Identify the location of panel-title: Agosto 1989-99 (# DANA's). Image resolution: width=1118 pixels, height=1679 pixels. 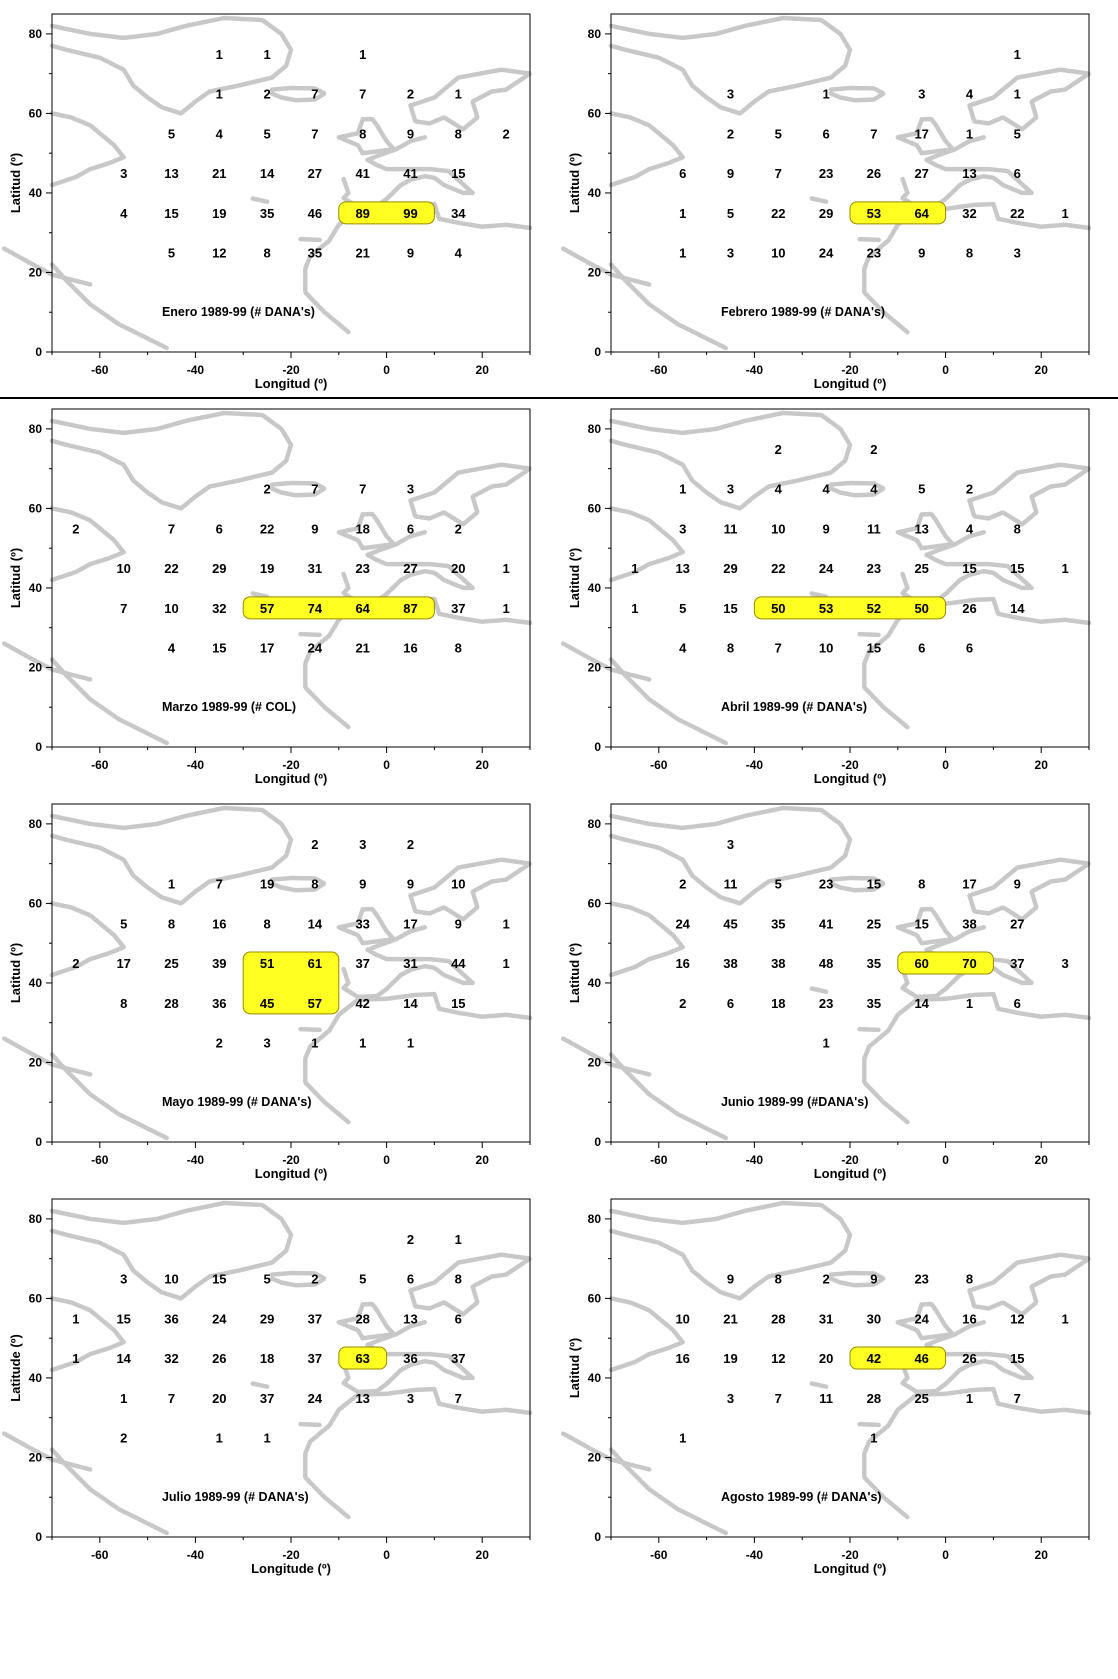
(801, 1497).